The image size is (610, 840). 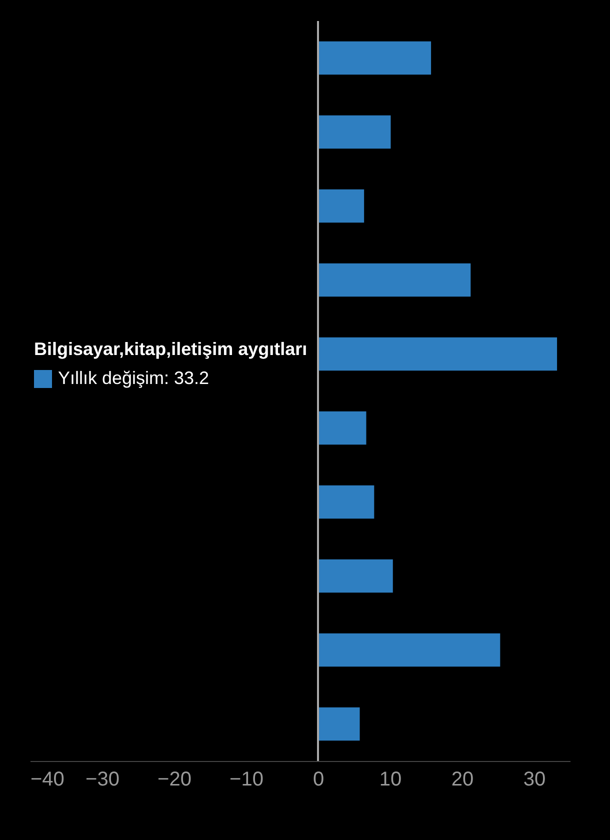 What do you see at coordinates (134, 378) in the screenshot?
I see `annotation: Yıllık değişim: 33.2` at bounding box center [134, 378].